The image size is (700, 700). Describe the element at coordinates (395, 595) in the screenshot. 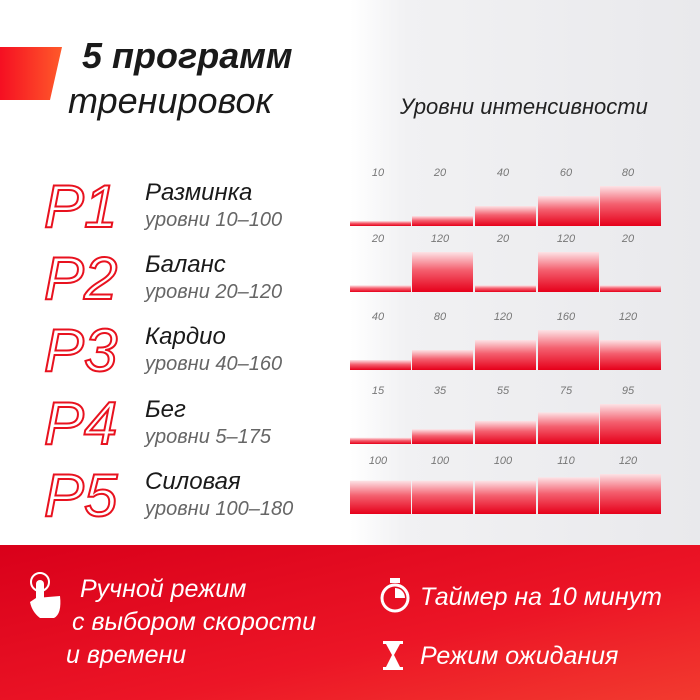

I see `stopwatch-icon` at that location.